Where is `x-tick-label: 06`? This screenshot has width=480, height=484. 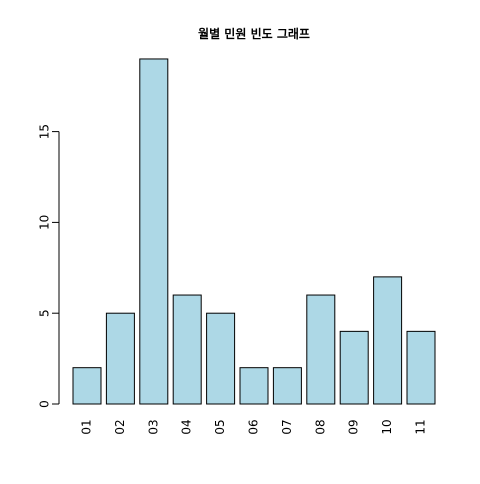 x-tick-label: 06 is located at coordinates (254, 426).